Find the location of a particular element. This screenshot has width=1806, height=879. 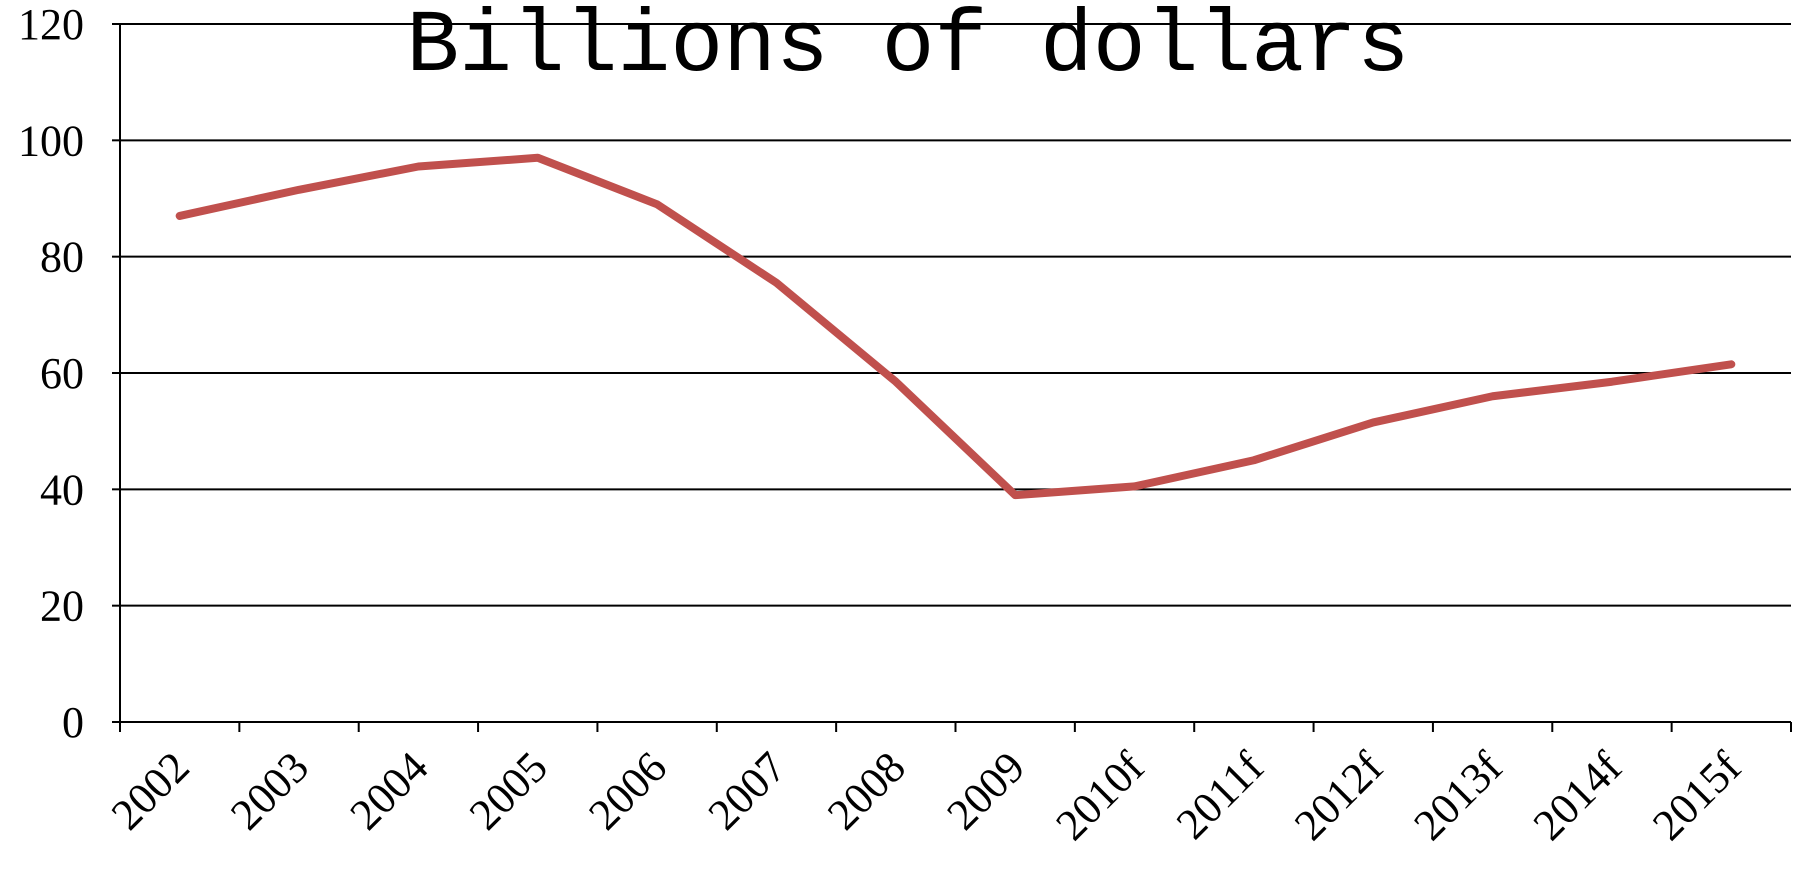

x-tick-label: 2008 is located at coordinates (866, 790).